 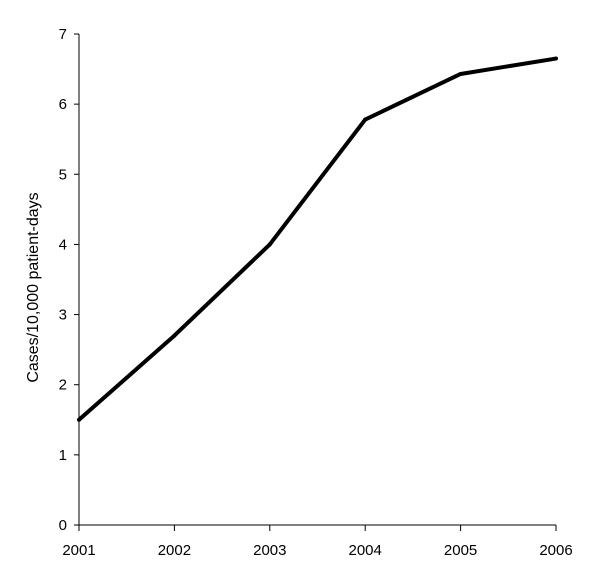 I want to click on x-axis-ticks: 2001 2002 2003 2004 2005 2006, so click(x=317, y=542).